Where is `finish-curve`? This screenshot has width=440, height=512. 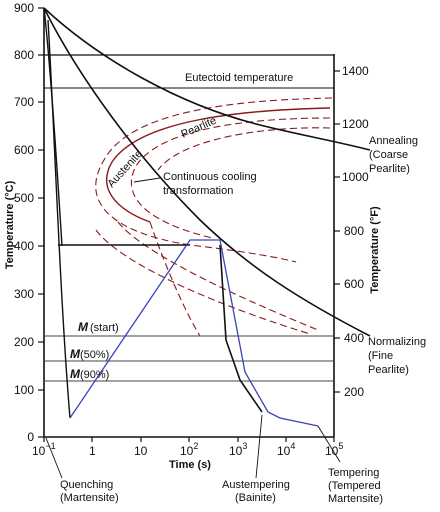 finish-curve is located at coordinates (231, 178).